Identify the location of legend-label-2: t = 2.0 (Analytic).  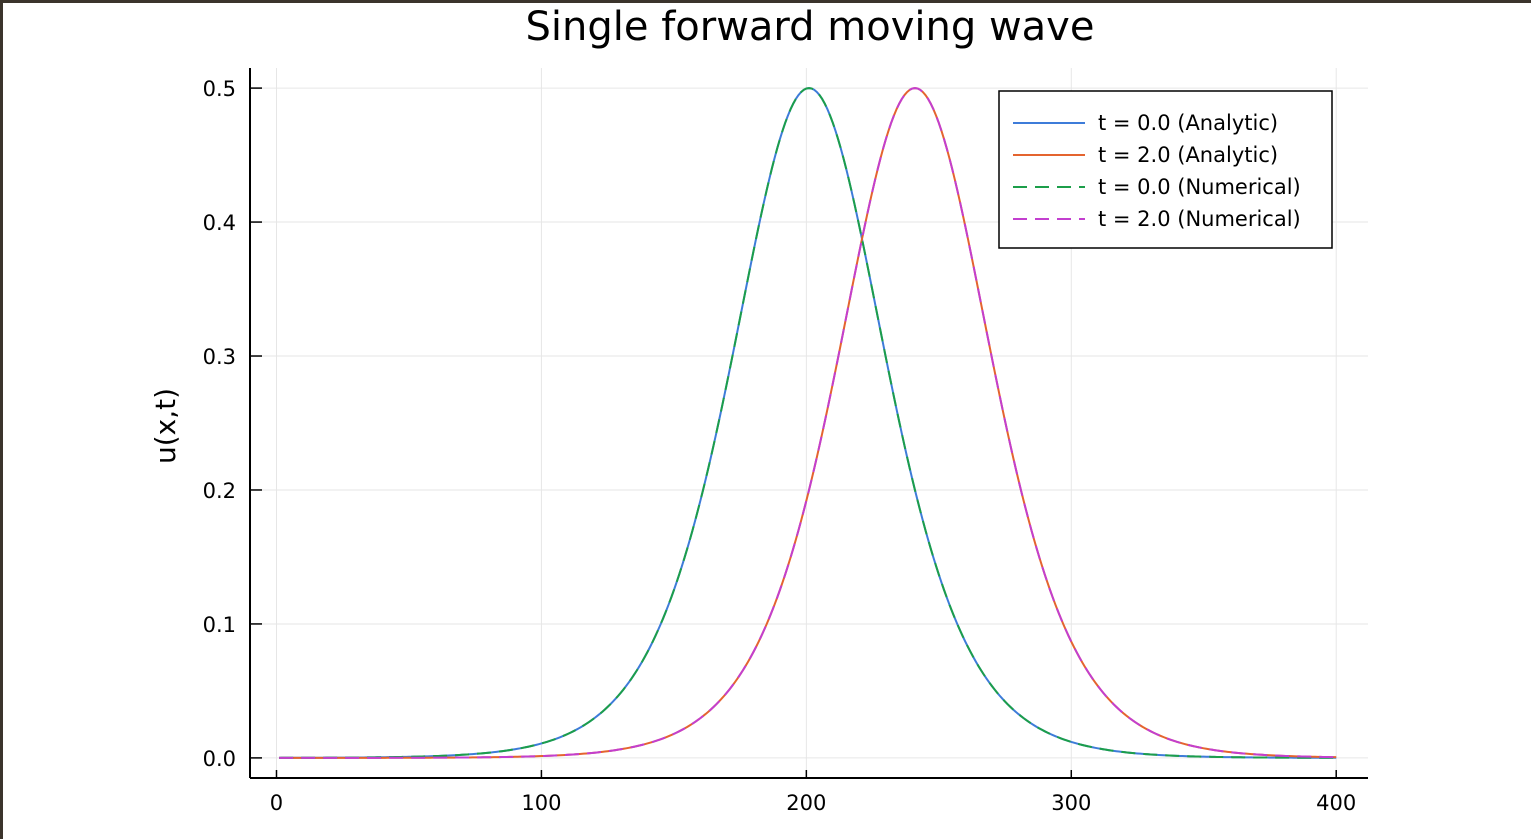
(1188, 155).